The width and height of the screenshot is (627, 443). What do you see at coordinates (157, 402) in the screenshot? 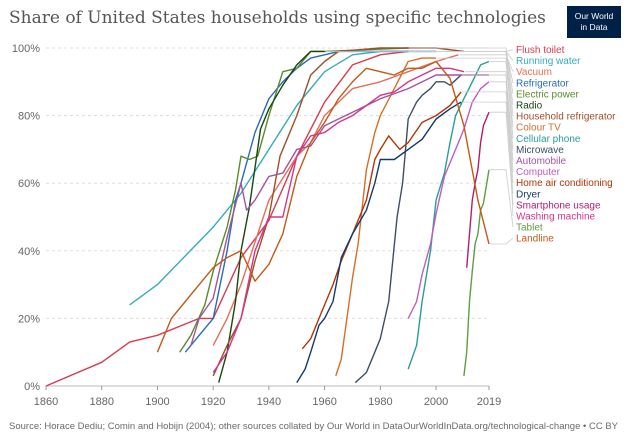
I see `x-tick-label: 1900` at bounding box center [157, 402].